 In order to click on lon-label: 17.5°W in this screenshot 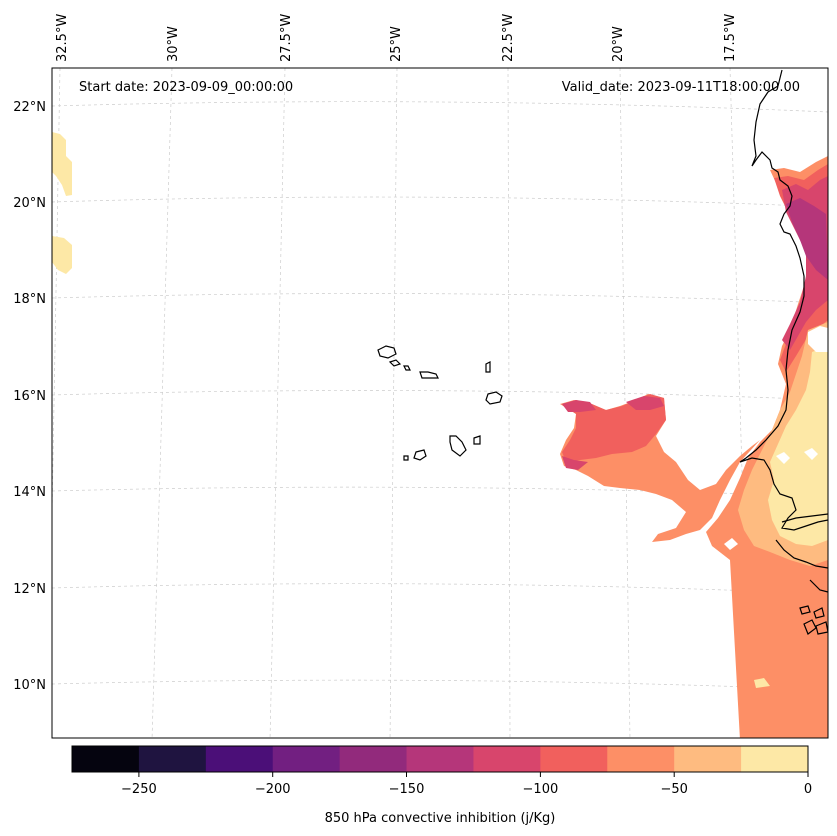, I will do `click(730, 38)`.